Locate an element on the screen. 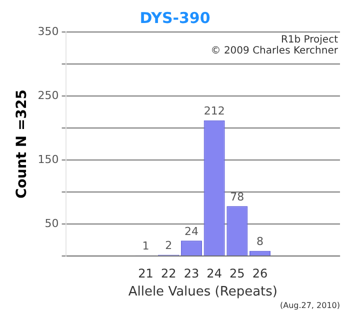  data-label: 2 is located at coordinates (168, 245).